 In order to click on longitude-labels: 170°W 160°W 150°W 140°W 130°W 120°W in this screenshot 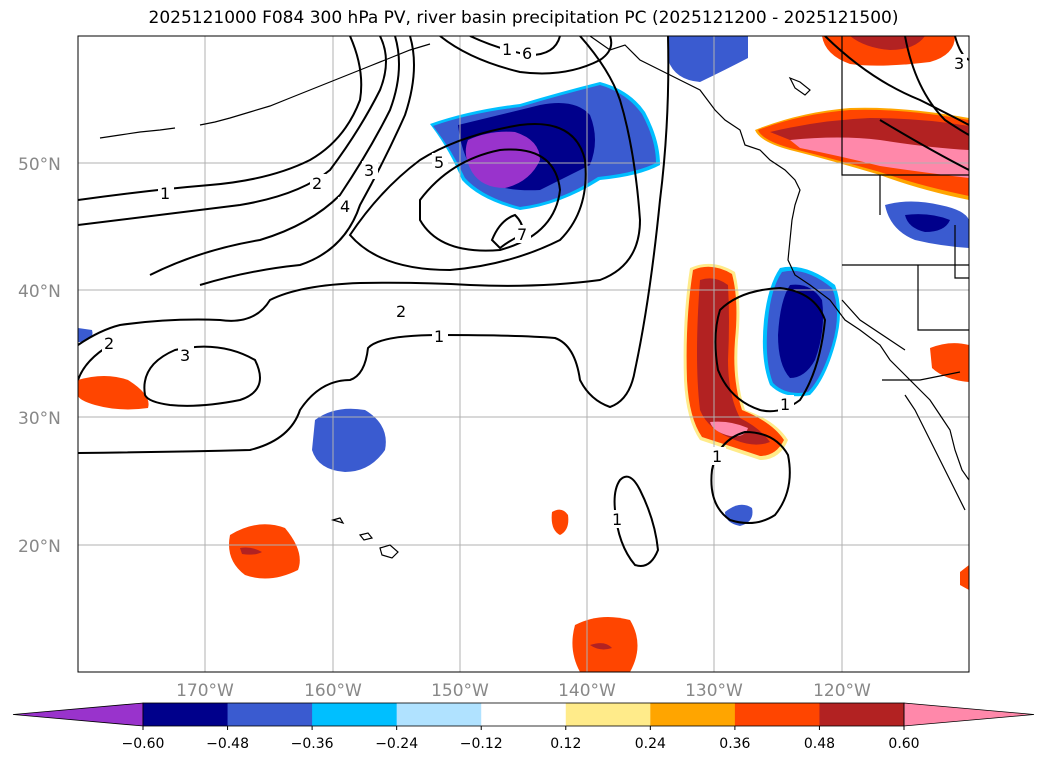, I will do `click(523, 691)`.